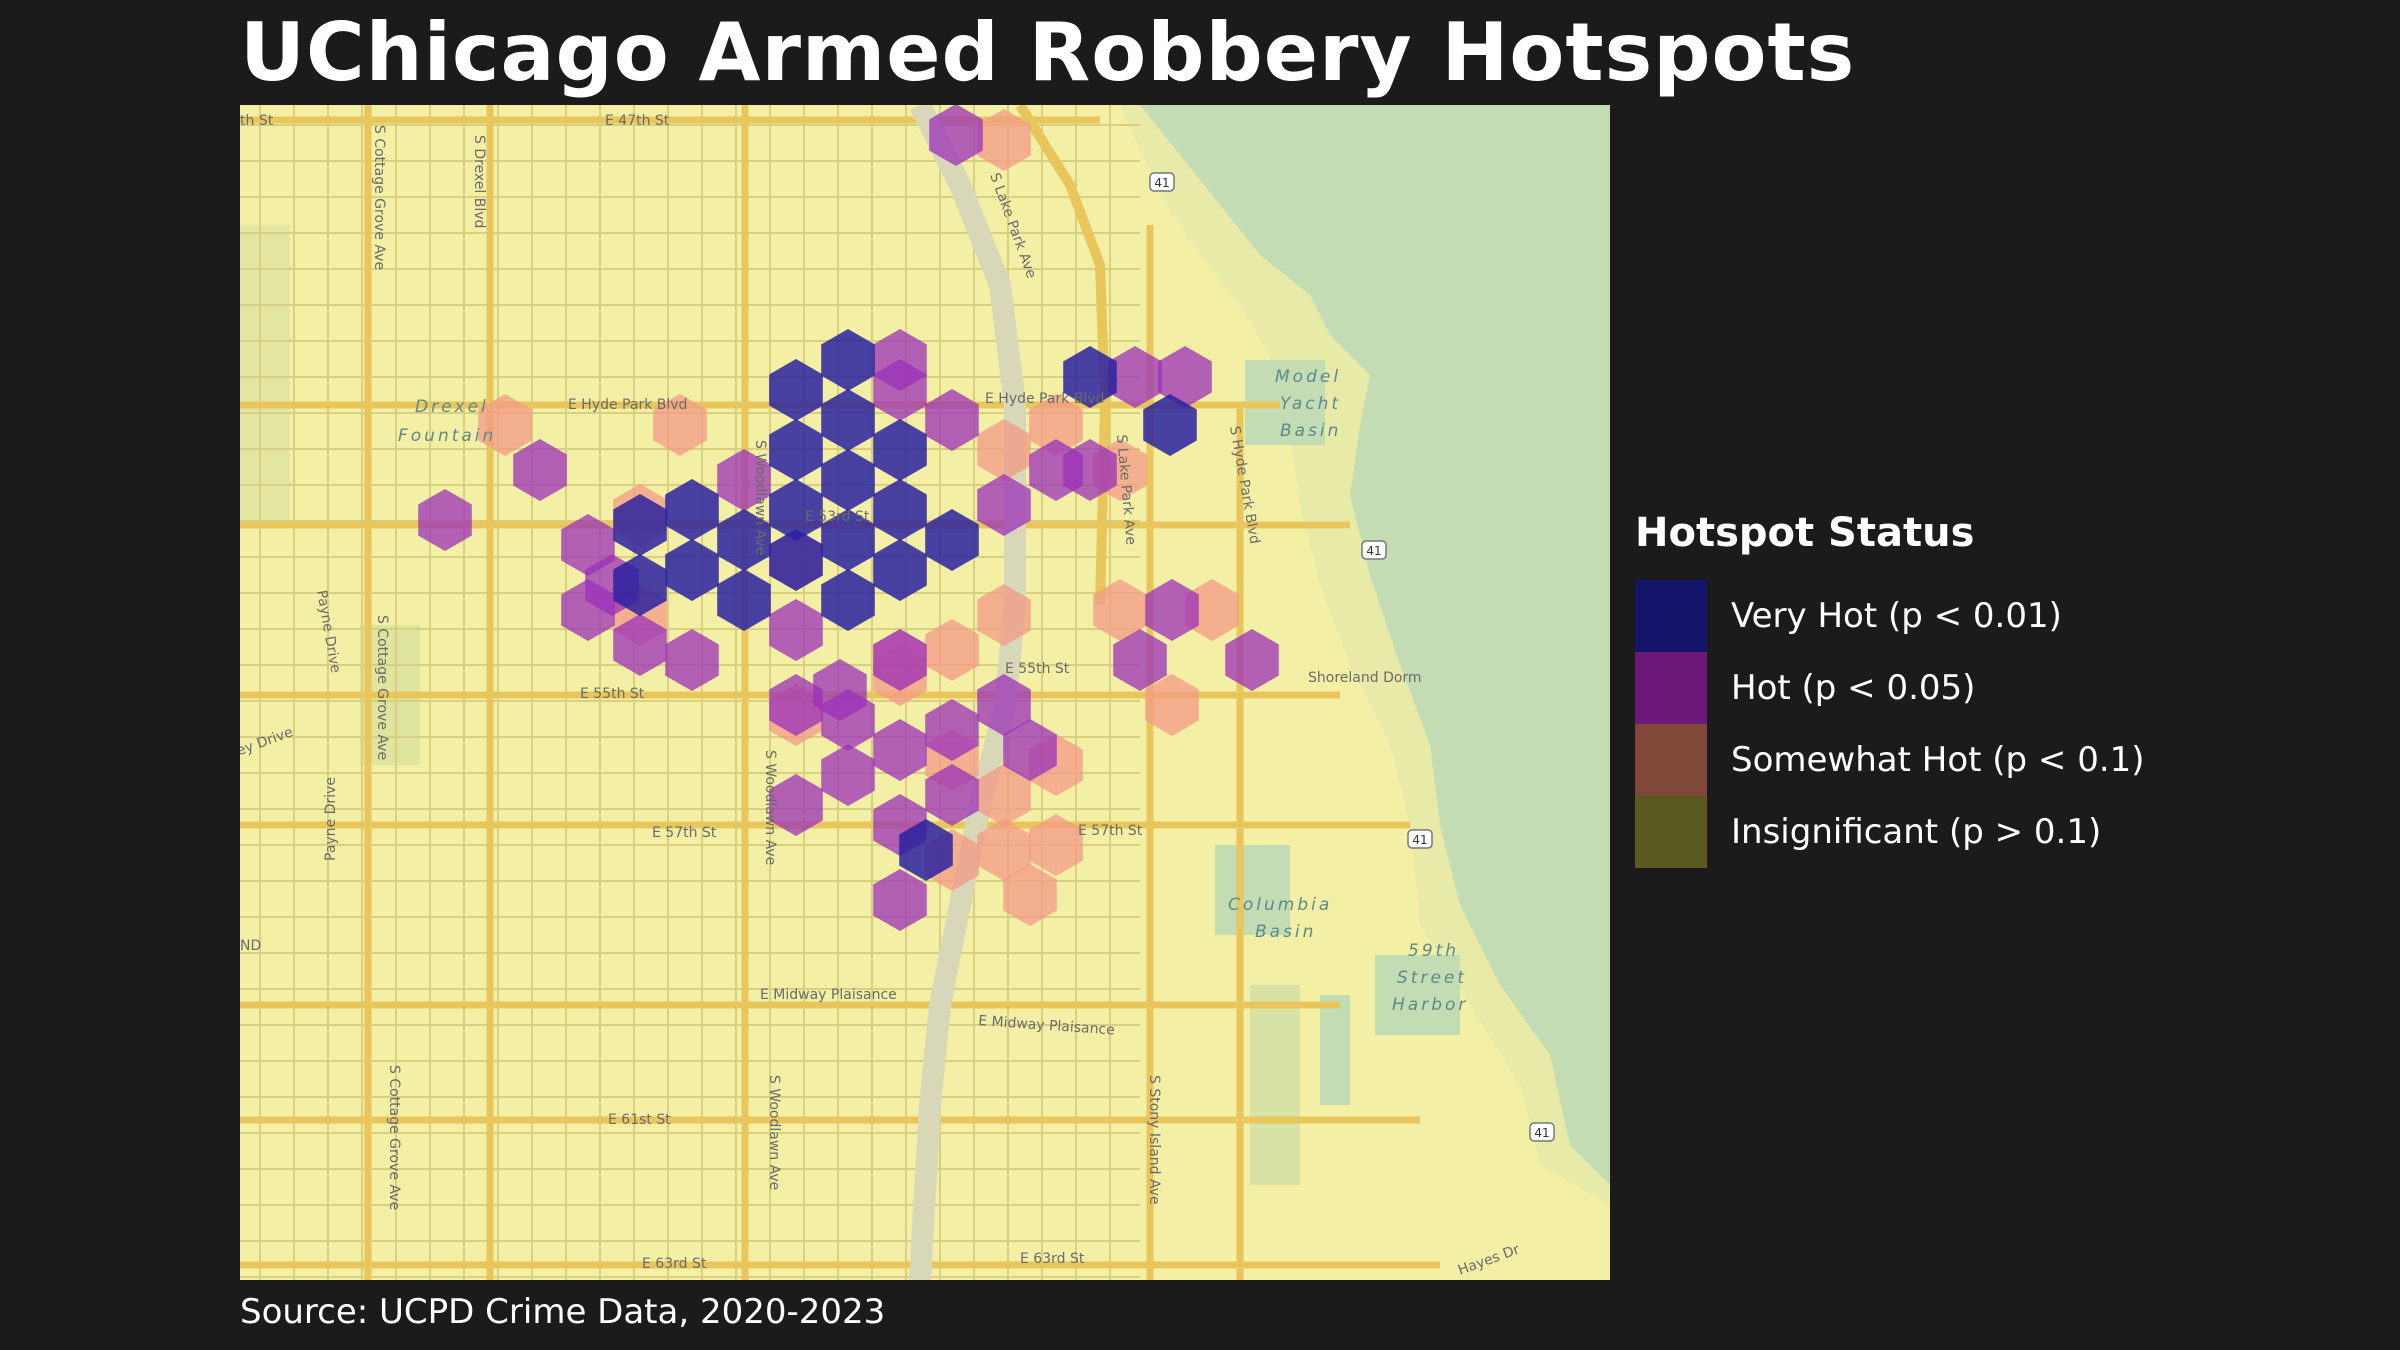 The height and width of the screenshot is (1350, 2400). Describe the element at coordinates (1938, 760) in the screenshot. I see `legend-label: Somewhat Hot (p < 0.1)` at that location.